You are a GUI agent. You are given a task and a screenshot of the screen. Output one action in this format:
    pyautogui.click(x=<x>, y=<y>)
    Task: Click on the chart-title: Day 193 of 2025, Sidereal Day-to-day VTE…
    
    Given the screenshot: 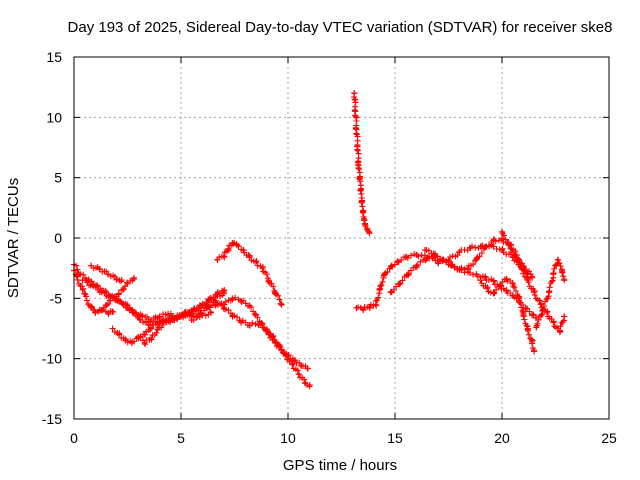 What is the action you would take?
    pyautogui.click(x=340, y=27)
    